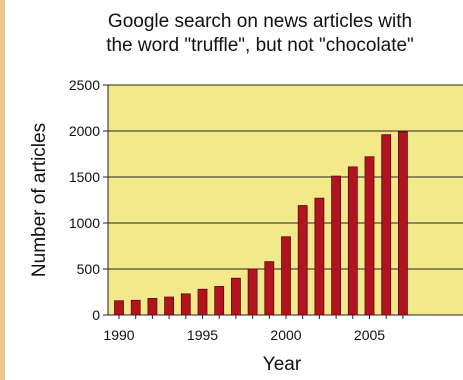 This screenshot has width=463, height=380. Describe the element at coordinates (169, 306) in the screenshot. I see `bar-1993` at that location.